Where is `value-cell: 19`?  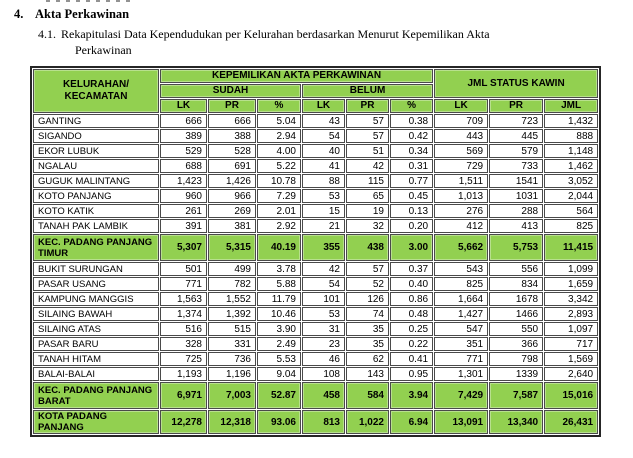
value-cell: 19 is located at coordinates (367, 211).